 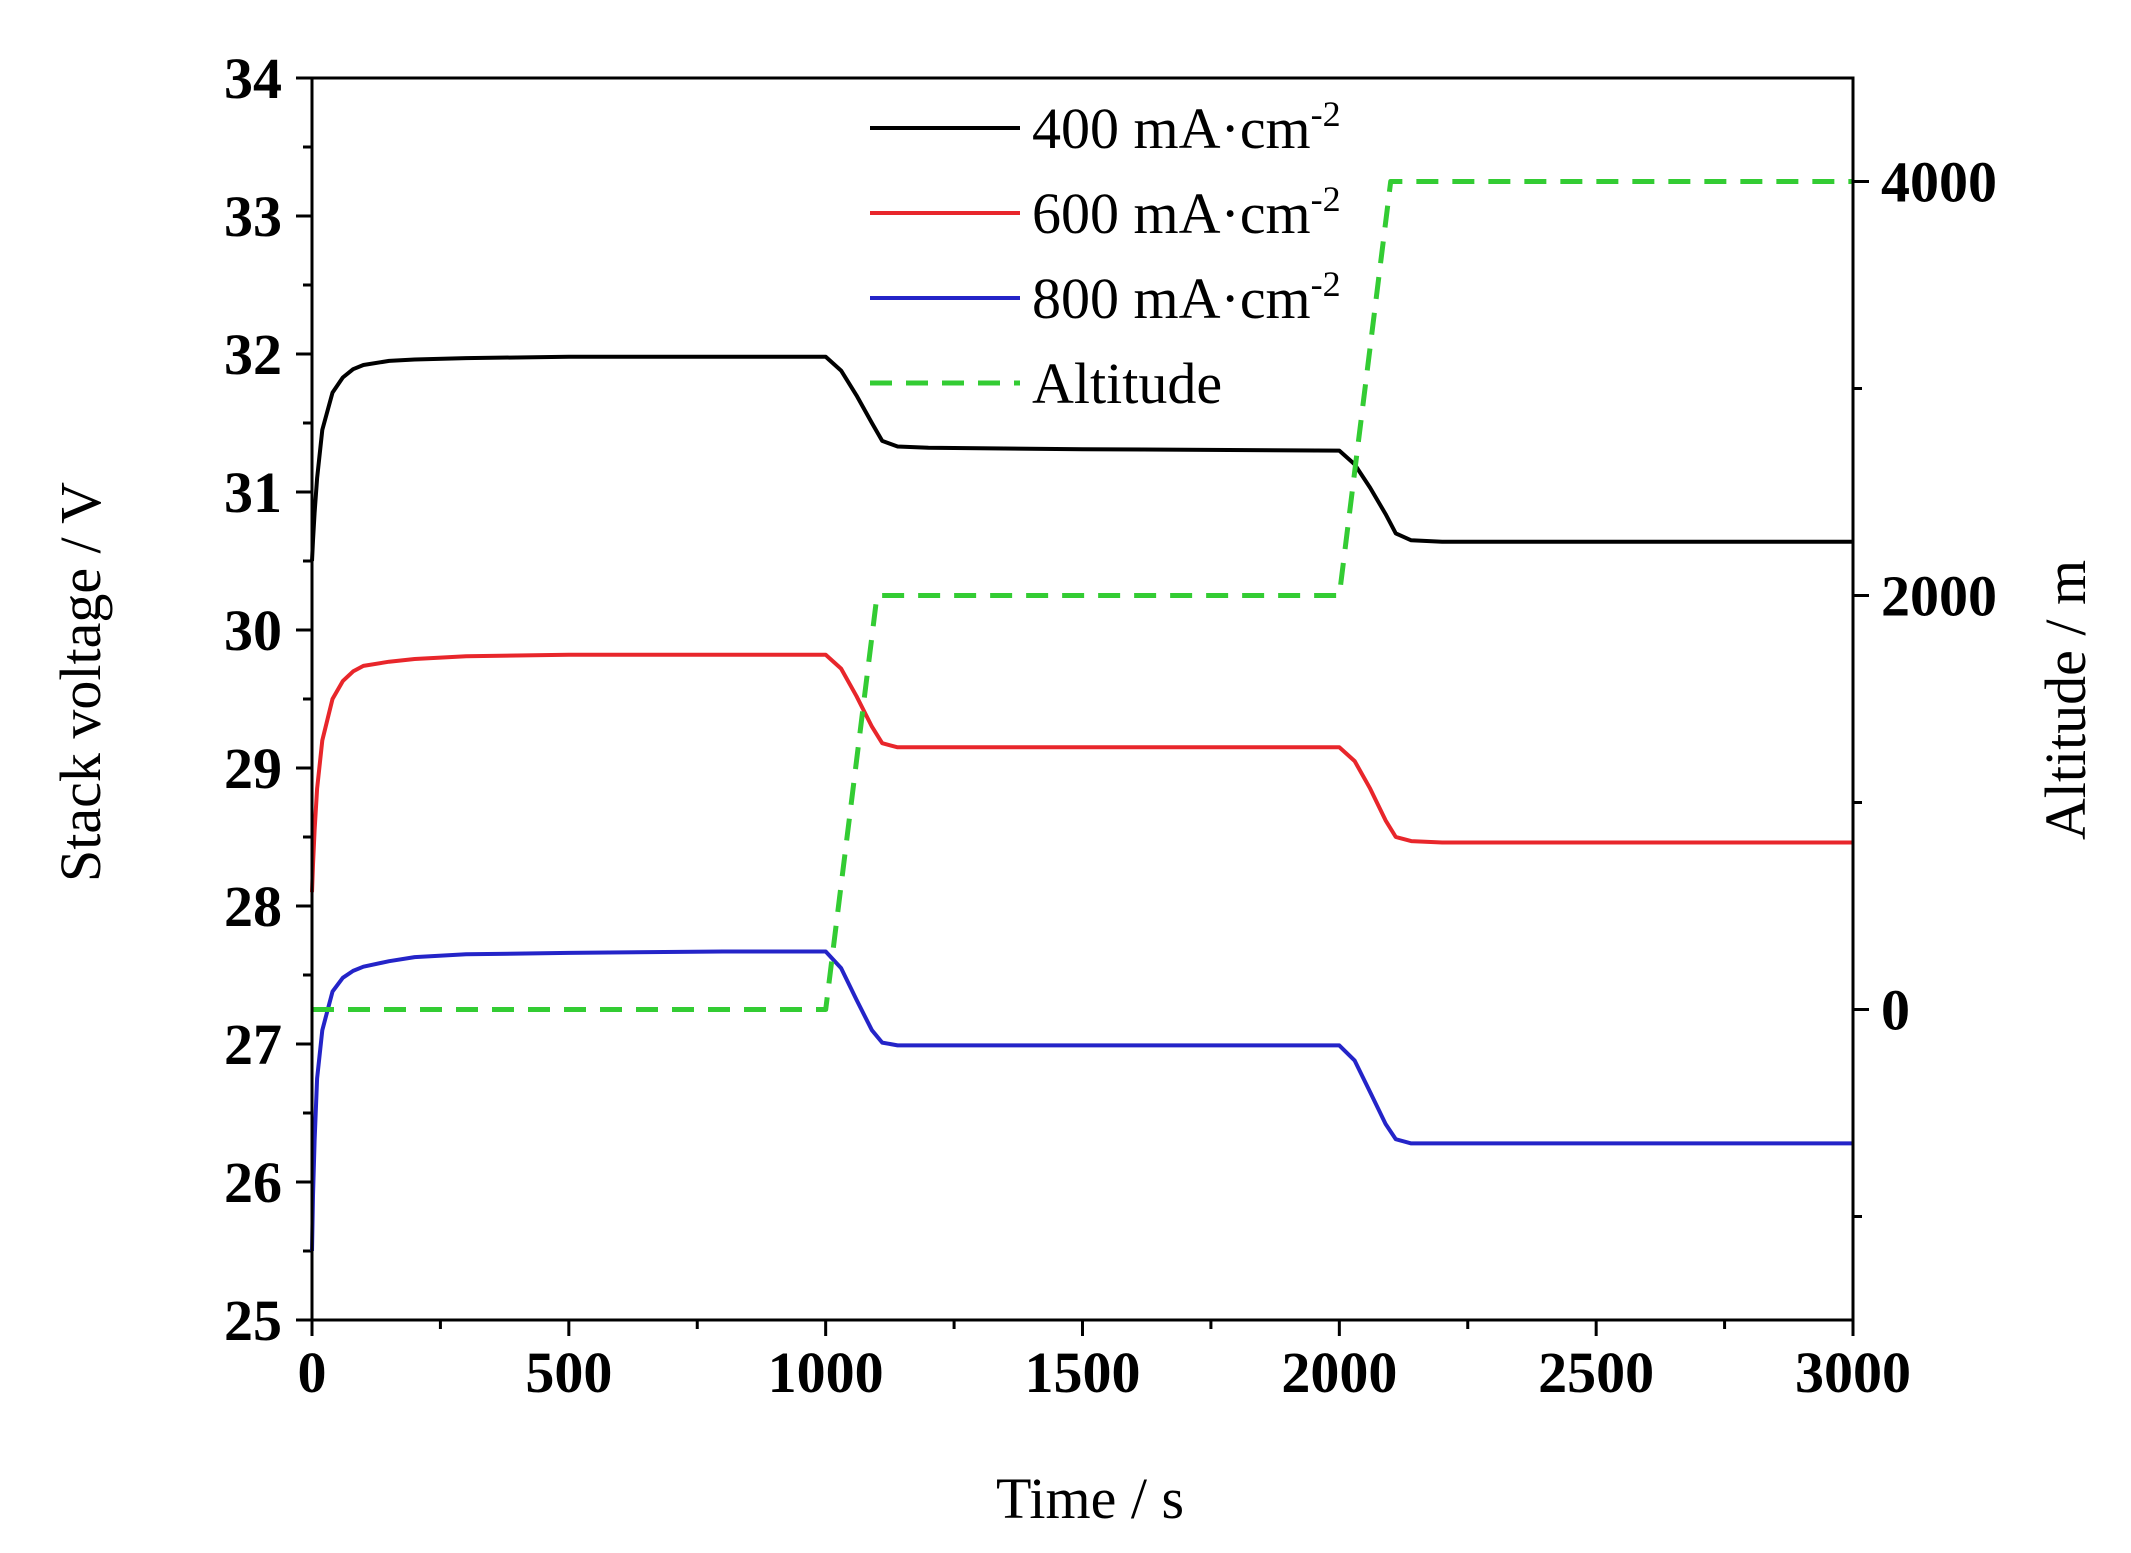 I want to click on left-y-tick-label: 26, so click(x=253, y=1182).